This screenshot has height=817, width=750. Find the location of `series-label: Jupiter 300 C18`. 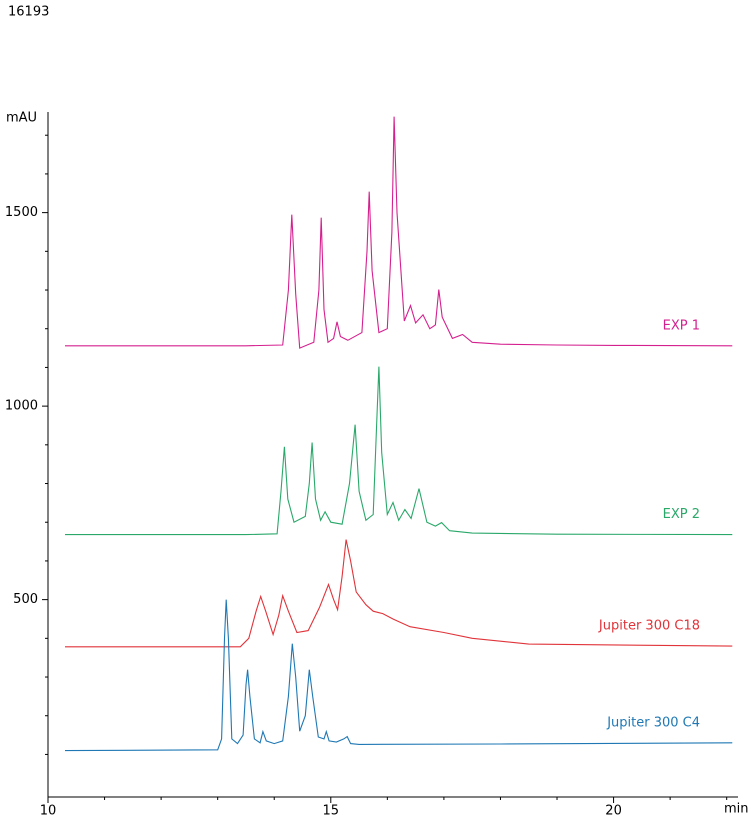

series-label: Jupiter 300 C18 is located at coordinates (649, 626).